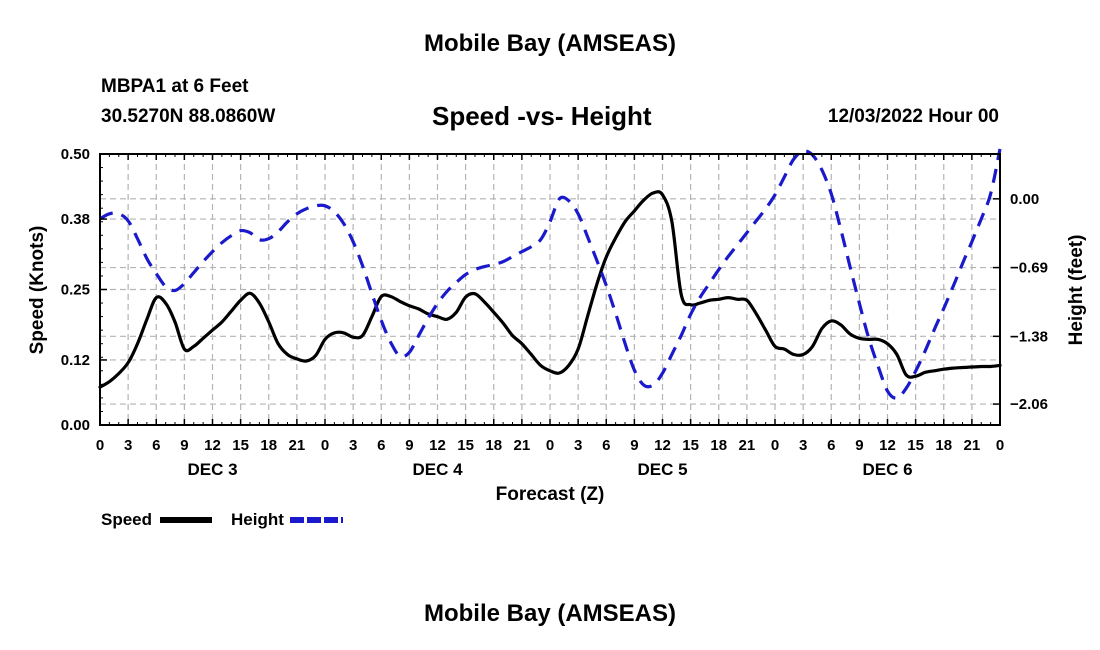 The image size is (1100, 650). What do you see at coordinates (75, 154) in the screenshot?
I see `y-tick-label: 0.50` at bounding box center [75, 154].